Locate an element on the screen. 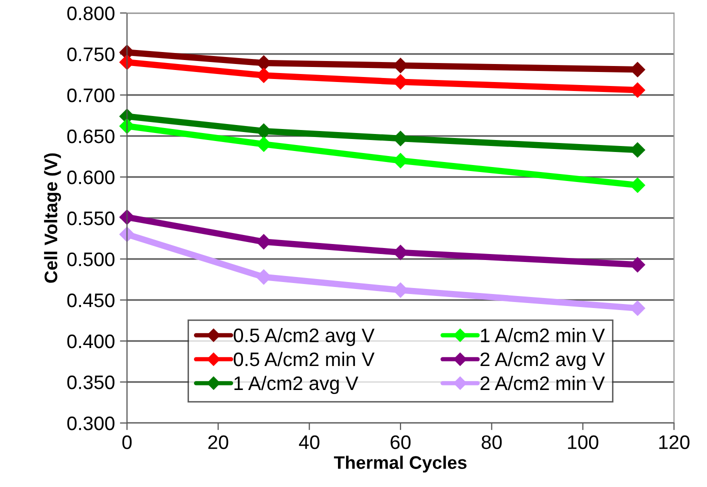 The height and width of the screenshot is (487, 707). x-axis-title: Thermal Cycles is located at coordinates (400, 464).